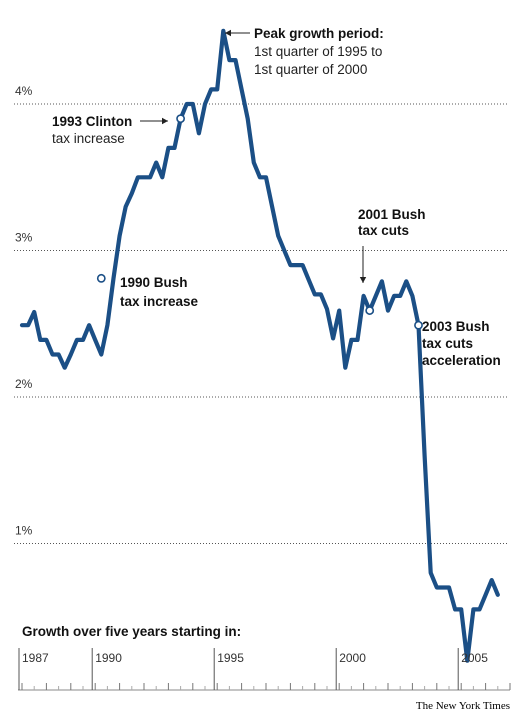  Describe the element at coordinates (318, 51) in the screenshot. I see `annotation-text: 1st quarter of 1995 to` at that location.